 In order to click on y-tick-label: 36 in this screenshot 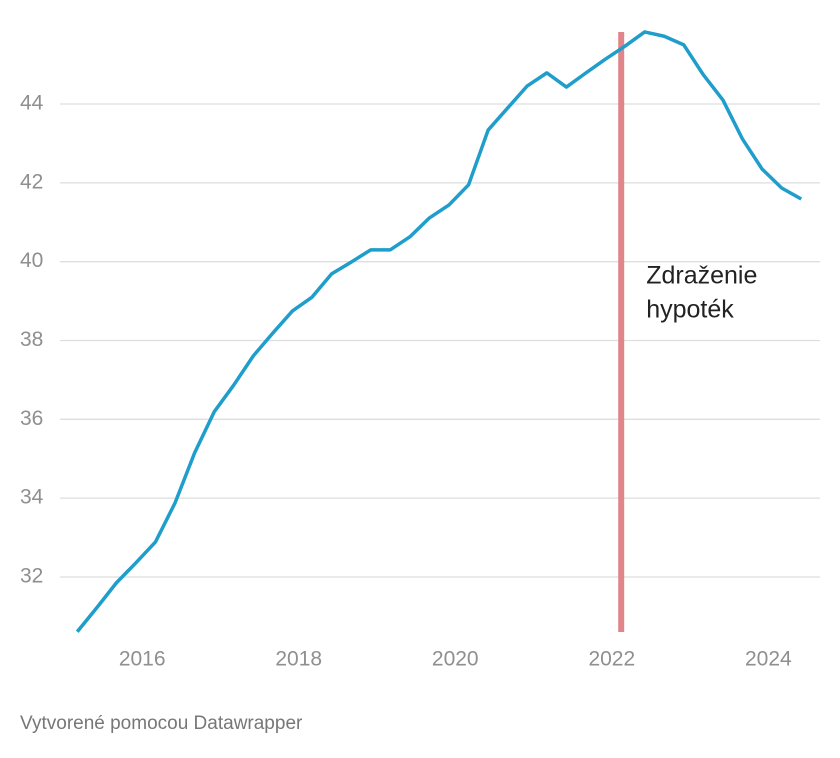, I will do `click(31, 418)`.